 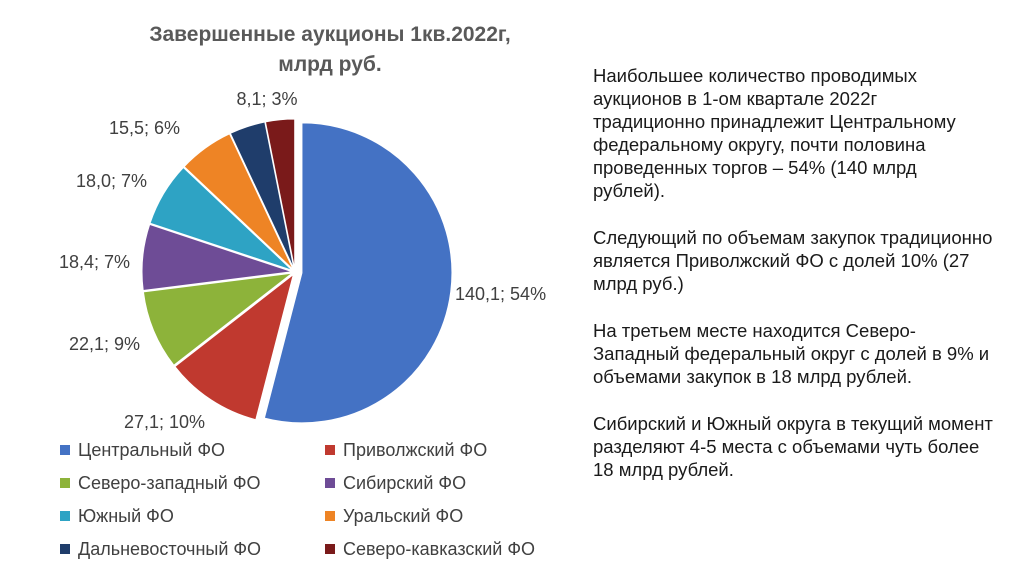 I want to click on pie-data-label: 140,1; 54%, so click(x=500, y=294).